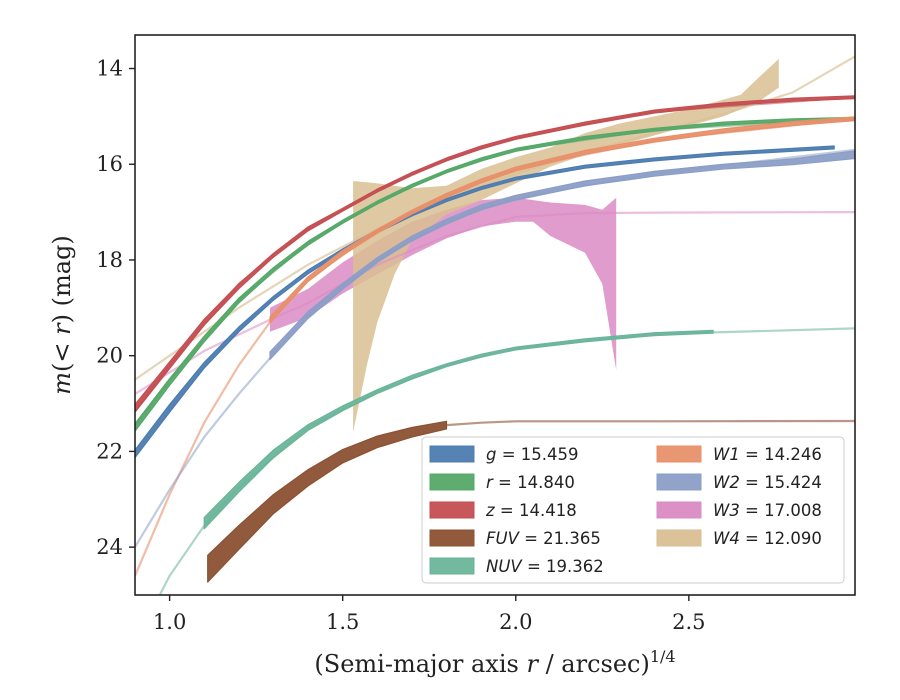 Image resolution: width=900 pixels, height=700 pixels. Describe the element at coordinates (767, 538) in the screenshot. I see `legend-entry-label: W4 = 12.090` at that location.